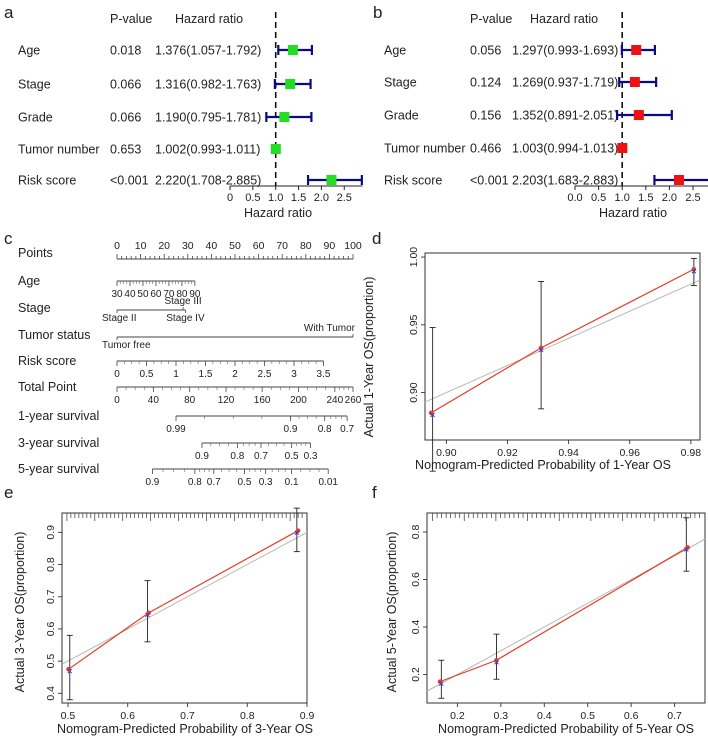  Describe the element at coordinates (633, 213) in the screenshot. I see `x-axis-label-b: Hazard ratio` at that location.